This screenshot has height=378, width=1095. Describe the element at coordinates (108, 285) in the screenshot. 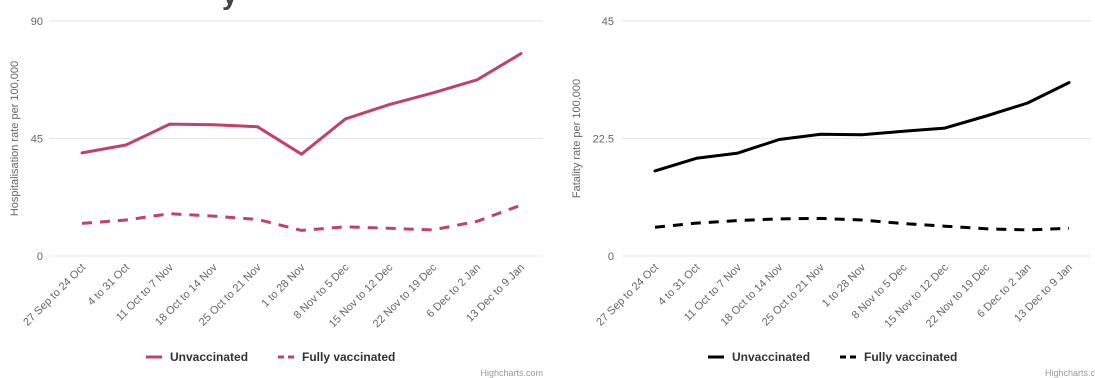

I see `x-tick-label: 4 to 31 Oct` at that location.